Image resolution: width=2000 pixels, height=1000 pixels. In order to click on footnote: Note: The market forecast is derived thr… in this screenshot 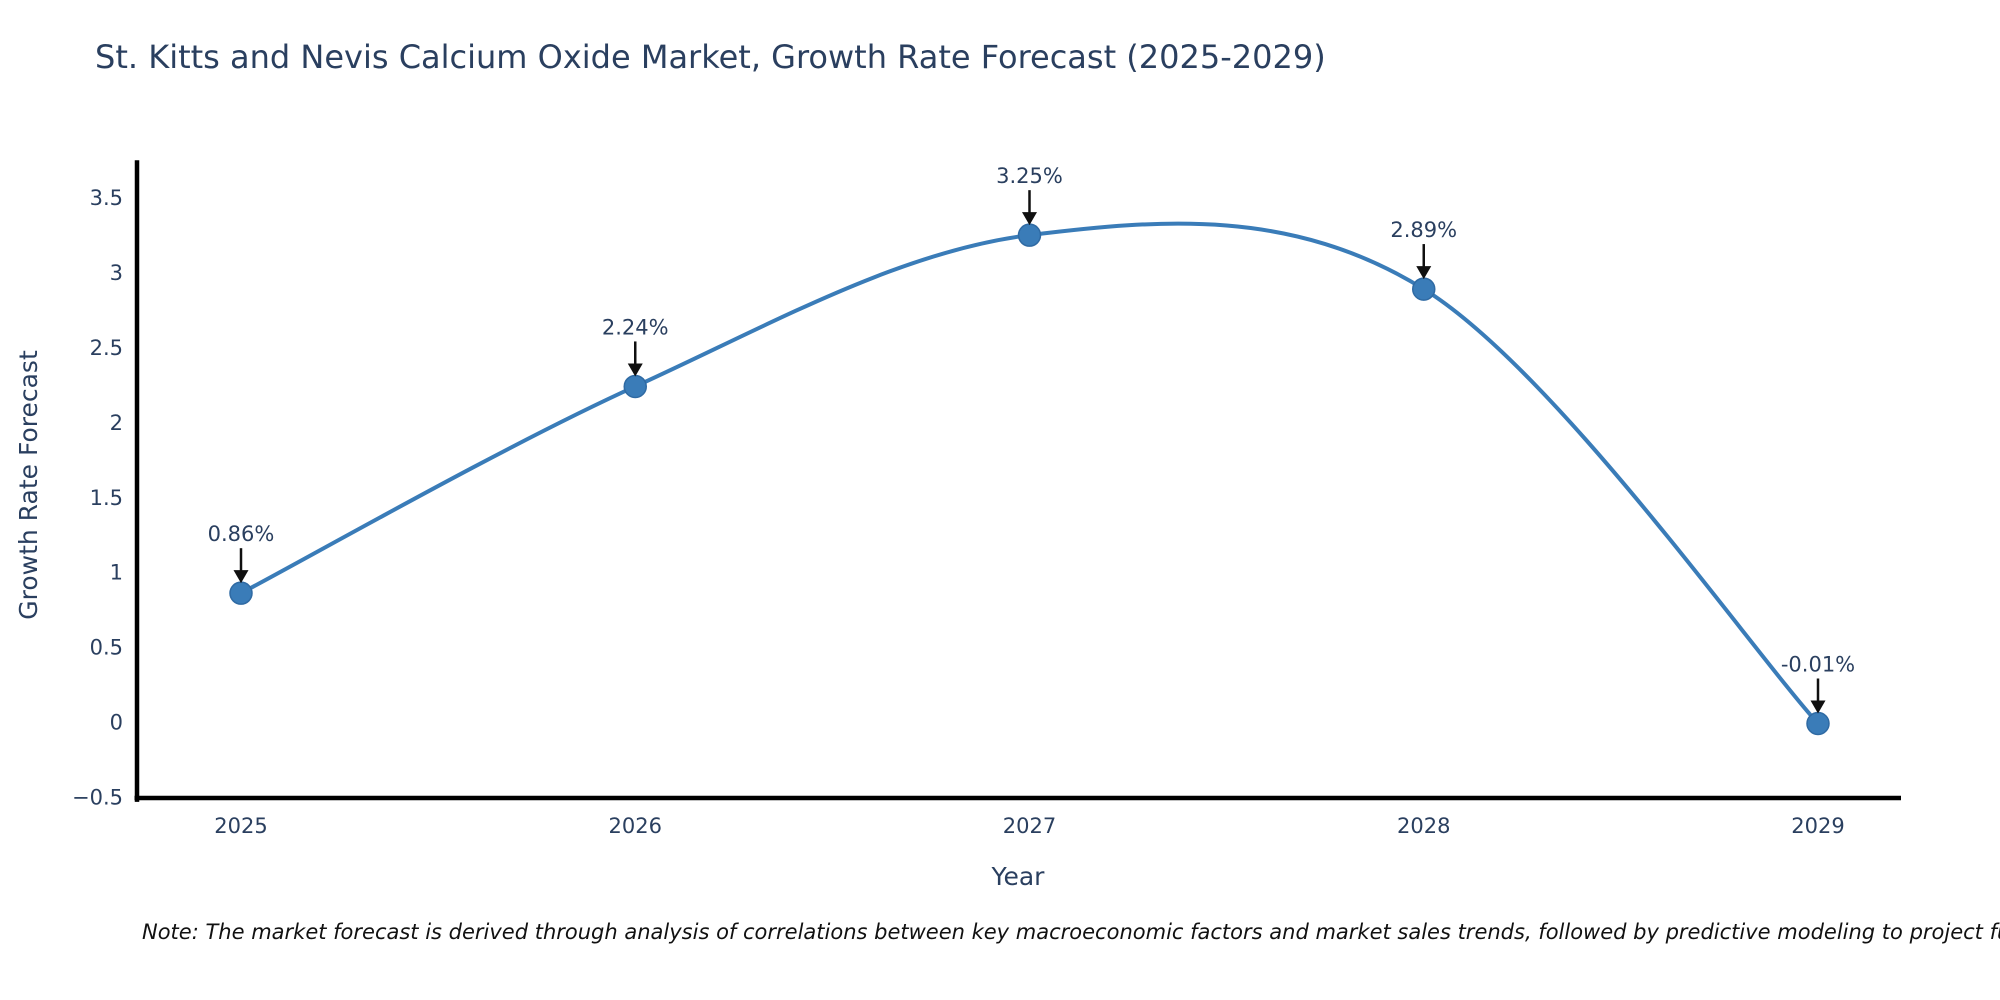, I will do `click(1071, 932)`.